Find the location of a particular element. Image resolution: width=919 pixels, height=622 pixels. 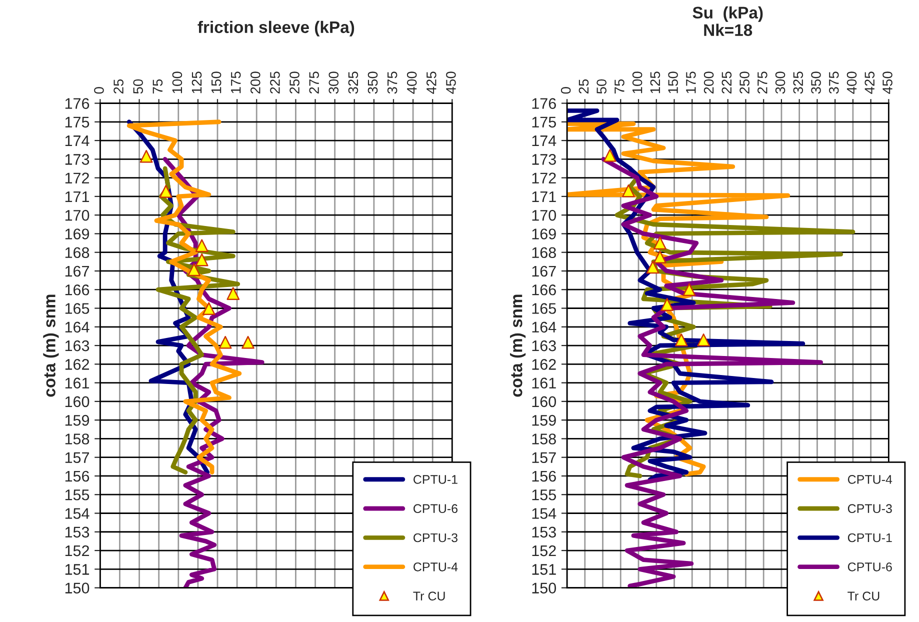

legend-label: CPTU-3 is located at coordinates (436, 537).